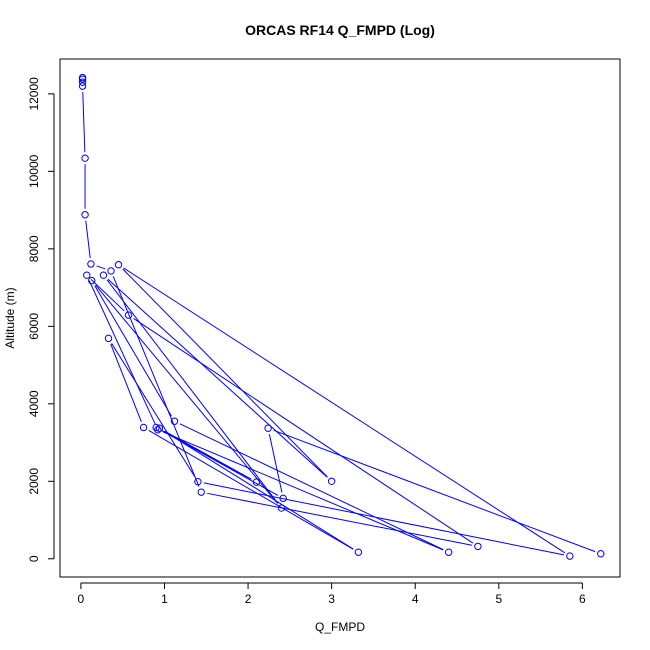 This screenshot has height=650, width=650. What do you see at coordinates (34, 94) in the screenshot?
I see `y-tick-label: 12000` at bounding box center [34, 94].